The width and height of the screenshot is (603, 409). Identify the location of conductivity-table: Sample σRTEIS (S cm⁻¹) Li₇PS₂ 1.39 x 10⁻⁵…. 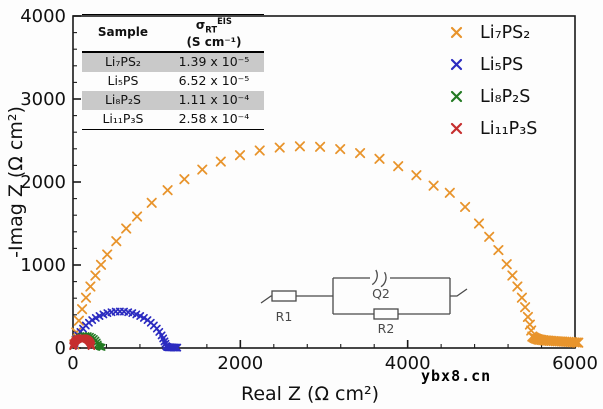
(173, 72).